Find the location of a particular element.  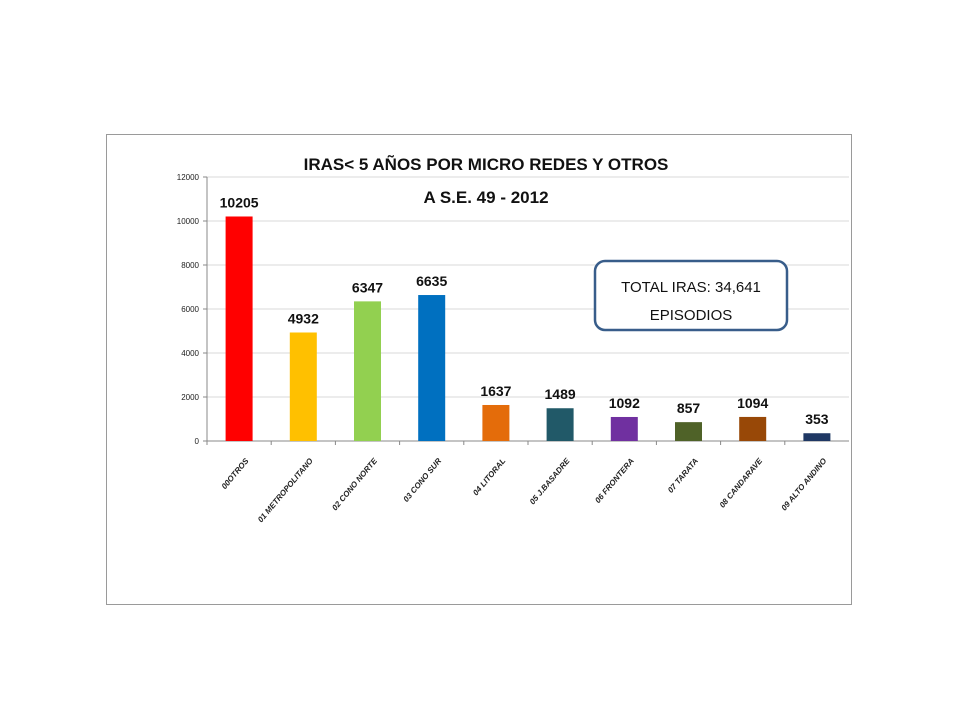

category-label: 02 CONO NORTE is located at coordinates (354, 484).